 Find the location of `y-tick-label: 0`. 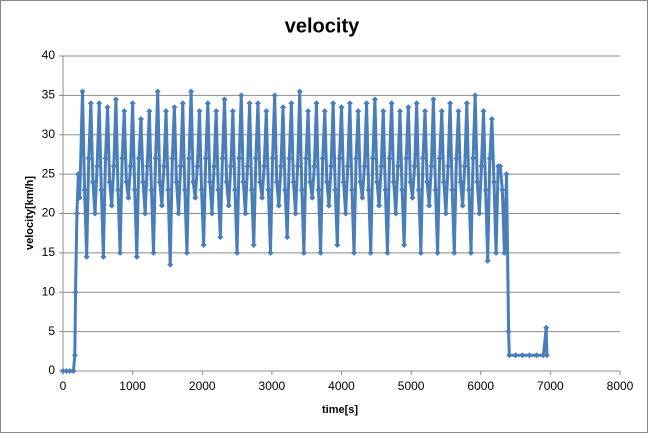

y-tick-label: 0 is located at coordinates (51, 370).